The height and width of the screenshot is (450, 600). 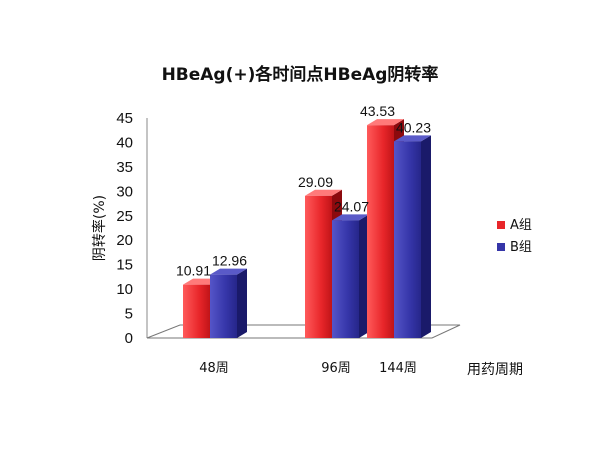 I want to click on category-labels: 48周 96周 144周, so click(x=308, y=368).